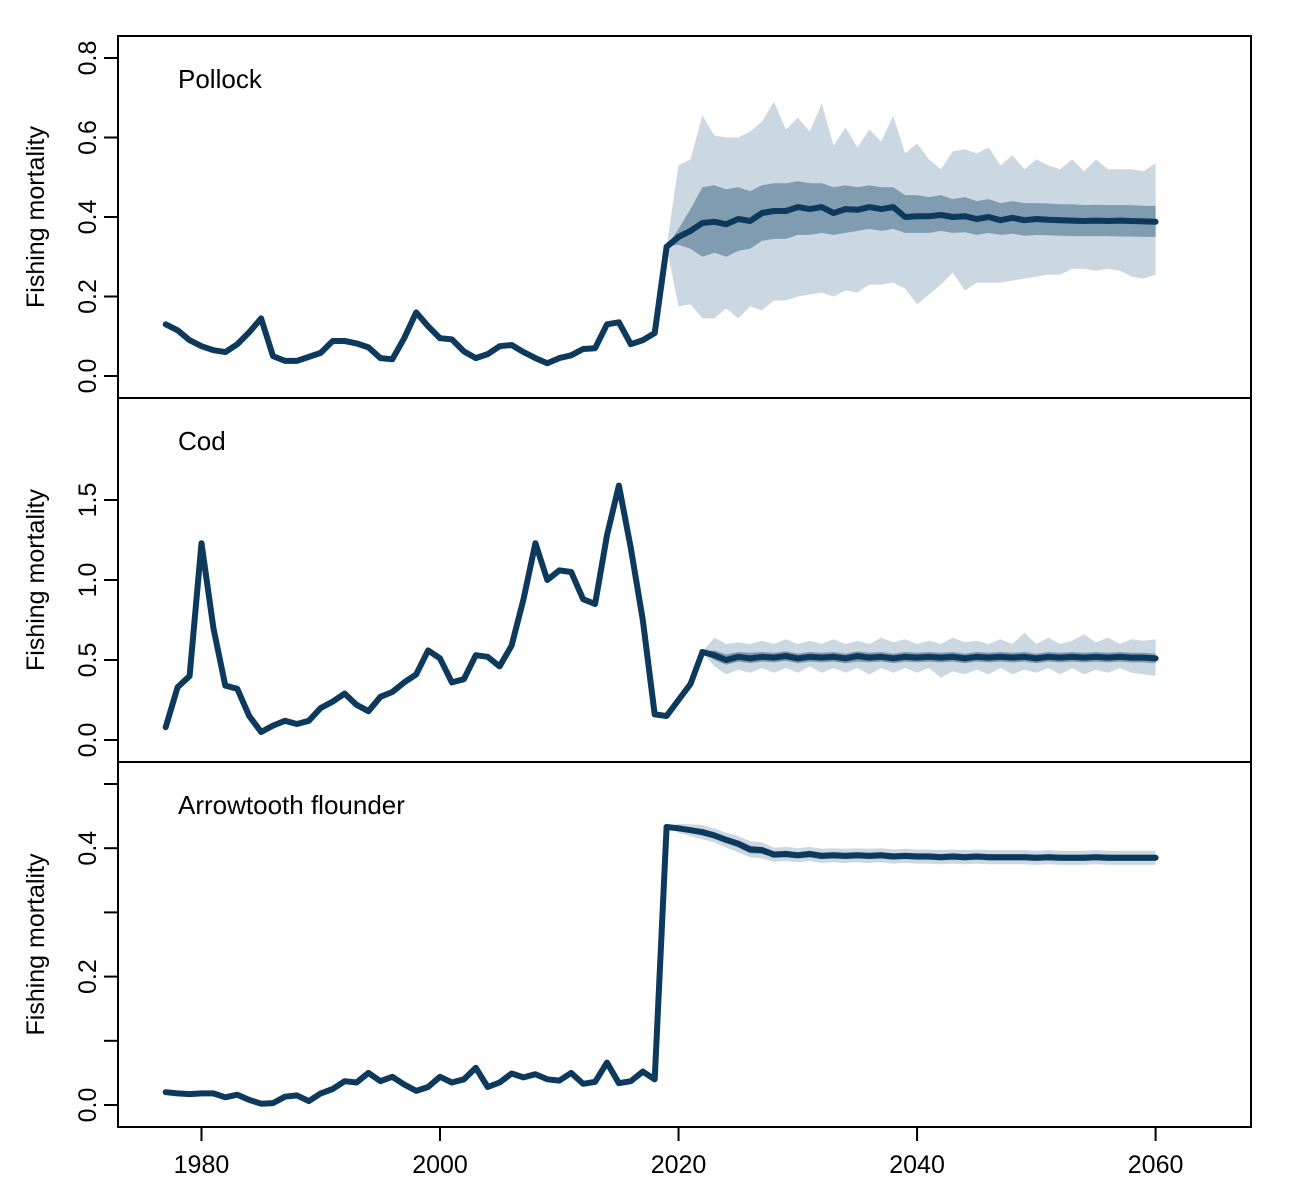  What do you see at coordinates (1156, 1165) in the screenshot?
I see `x-tick-label: 2060` at bounding box center [1156, 1165].